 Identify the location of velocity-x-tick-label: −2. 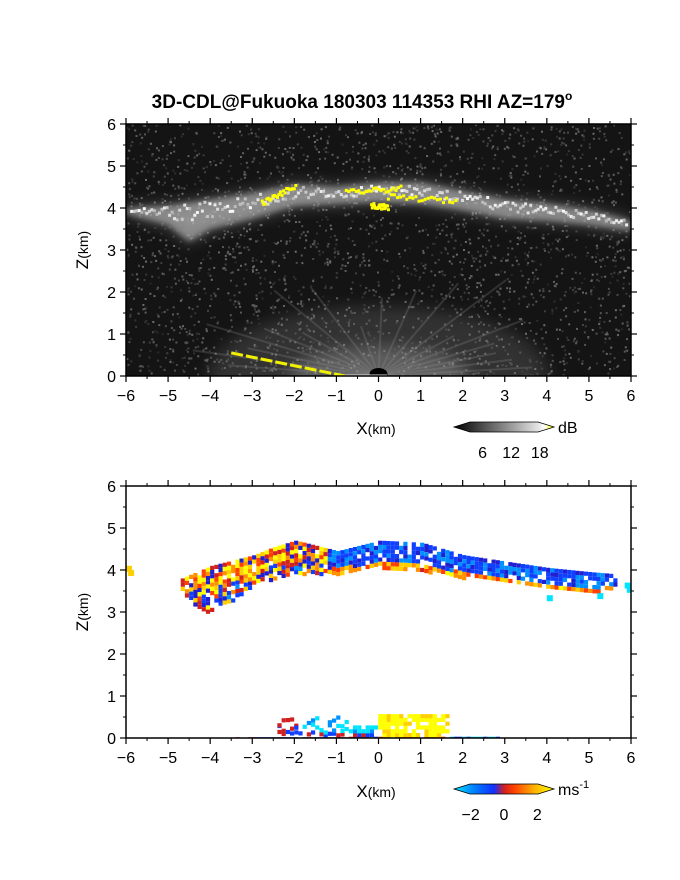
(294, 758).